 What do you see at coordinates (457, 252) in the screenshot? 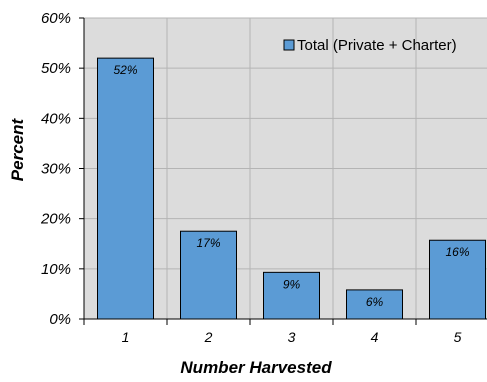
I see `data-label: 16%` at bounding box center [457, 252].